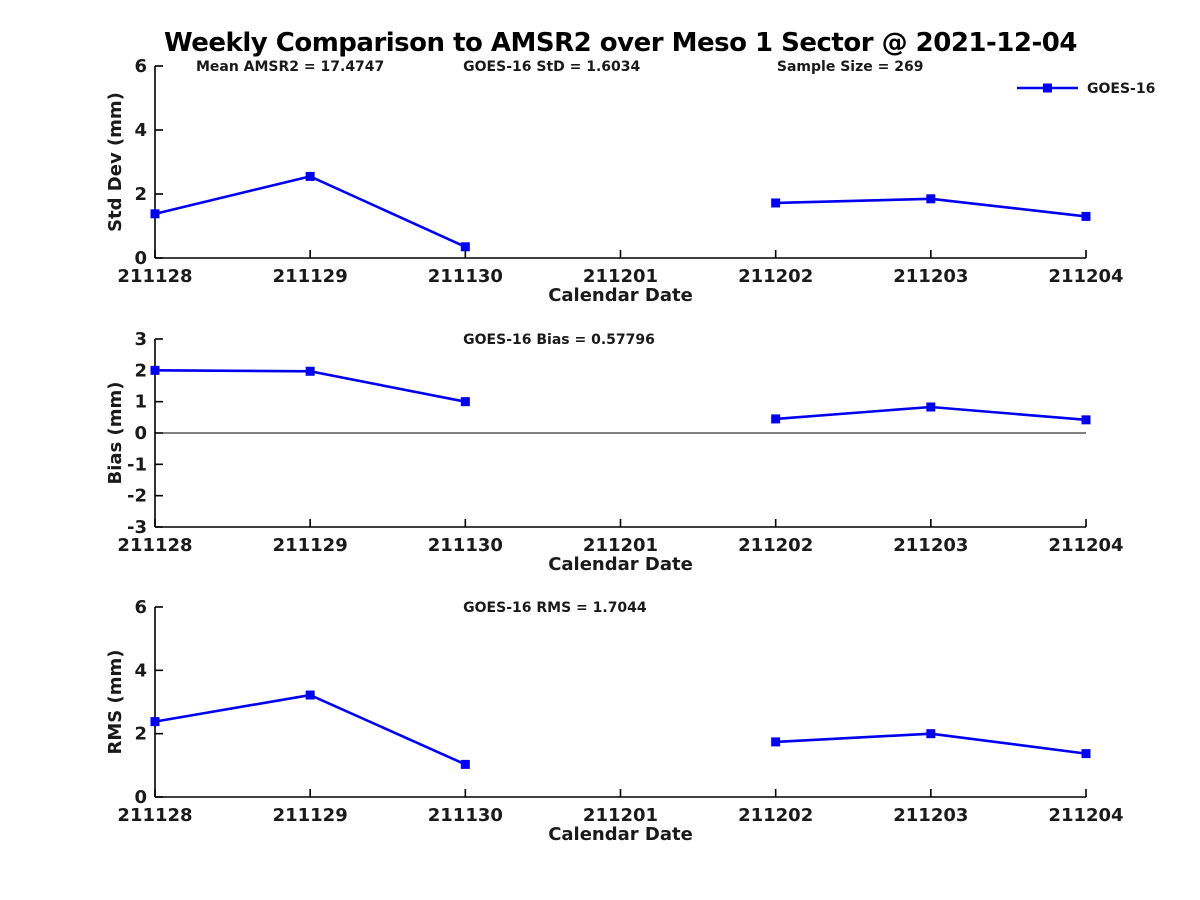 The height and width of the screenshot is (900, 1200). What do you see at coordinates (115, 433) in the screenshot?
I see `y-axis-title: Bias (mm)` at bounding box center [115, 433].